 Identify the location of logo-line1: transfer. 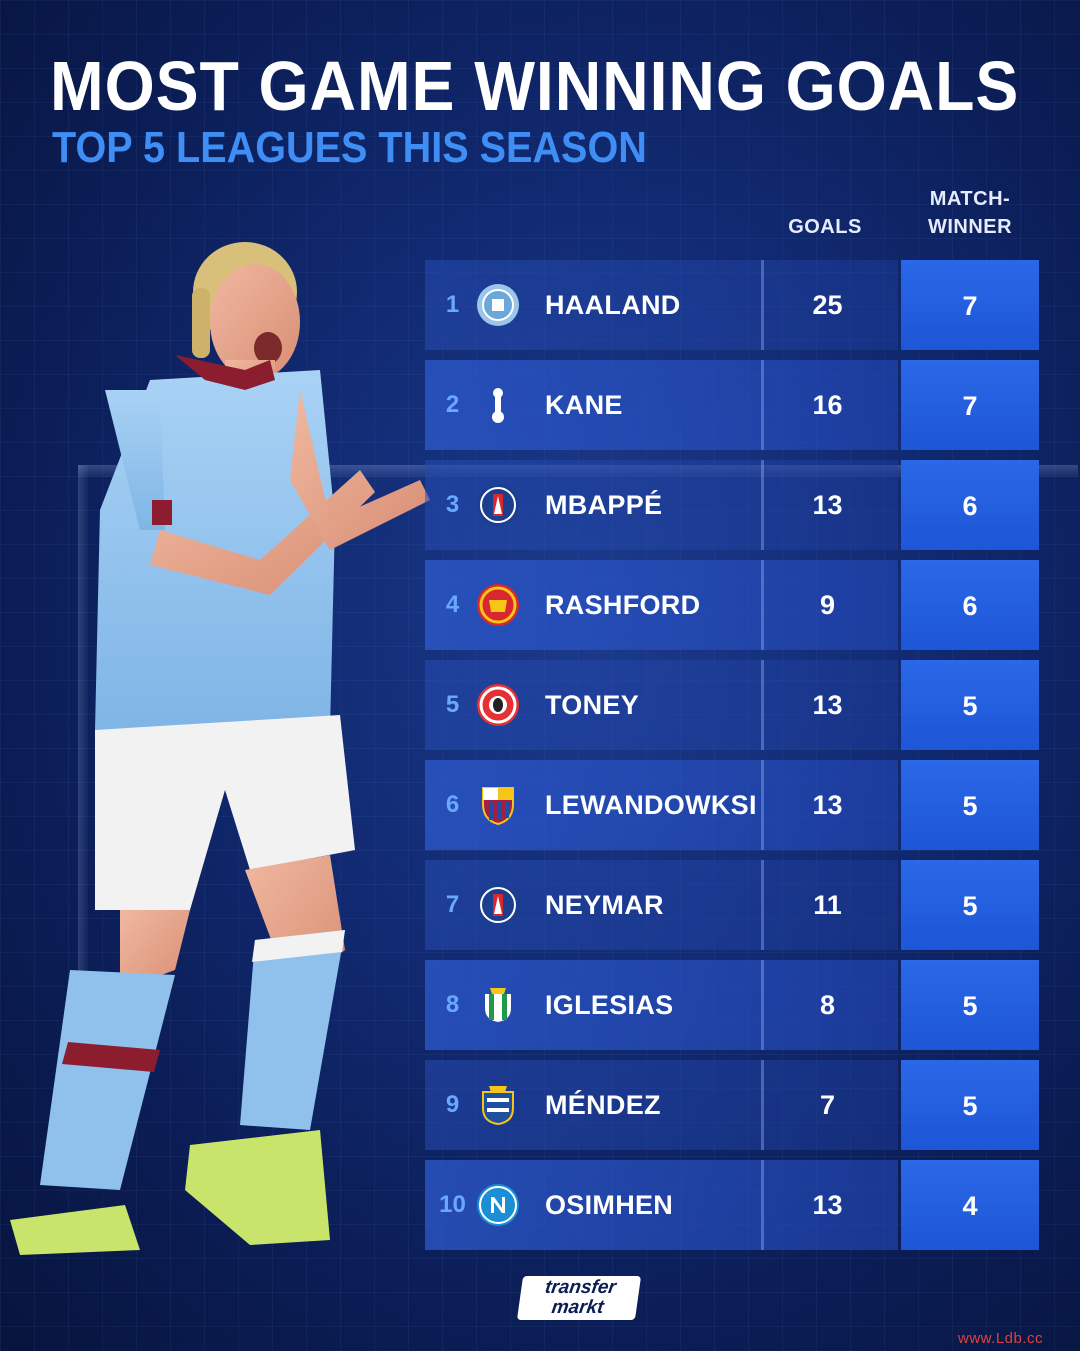
(580, 1287).